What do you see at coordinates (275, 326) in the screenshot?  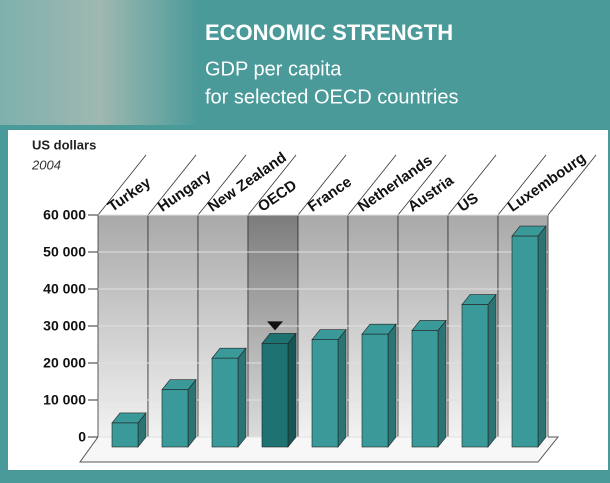 I see `highlight-marker` at bounding box center [275, 326].